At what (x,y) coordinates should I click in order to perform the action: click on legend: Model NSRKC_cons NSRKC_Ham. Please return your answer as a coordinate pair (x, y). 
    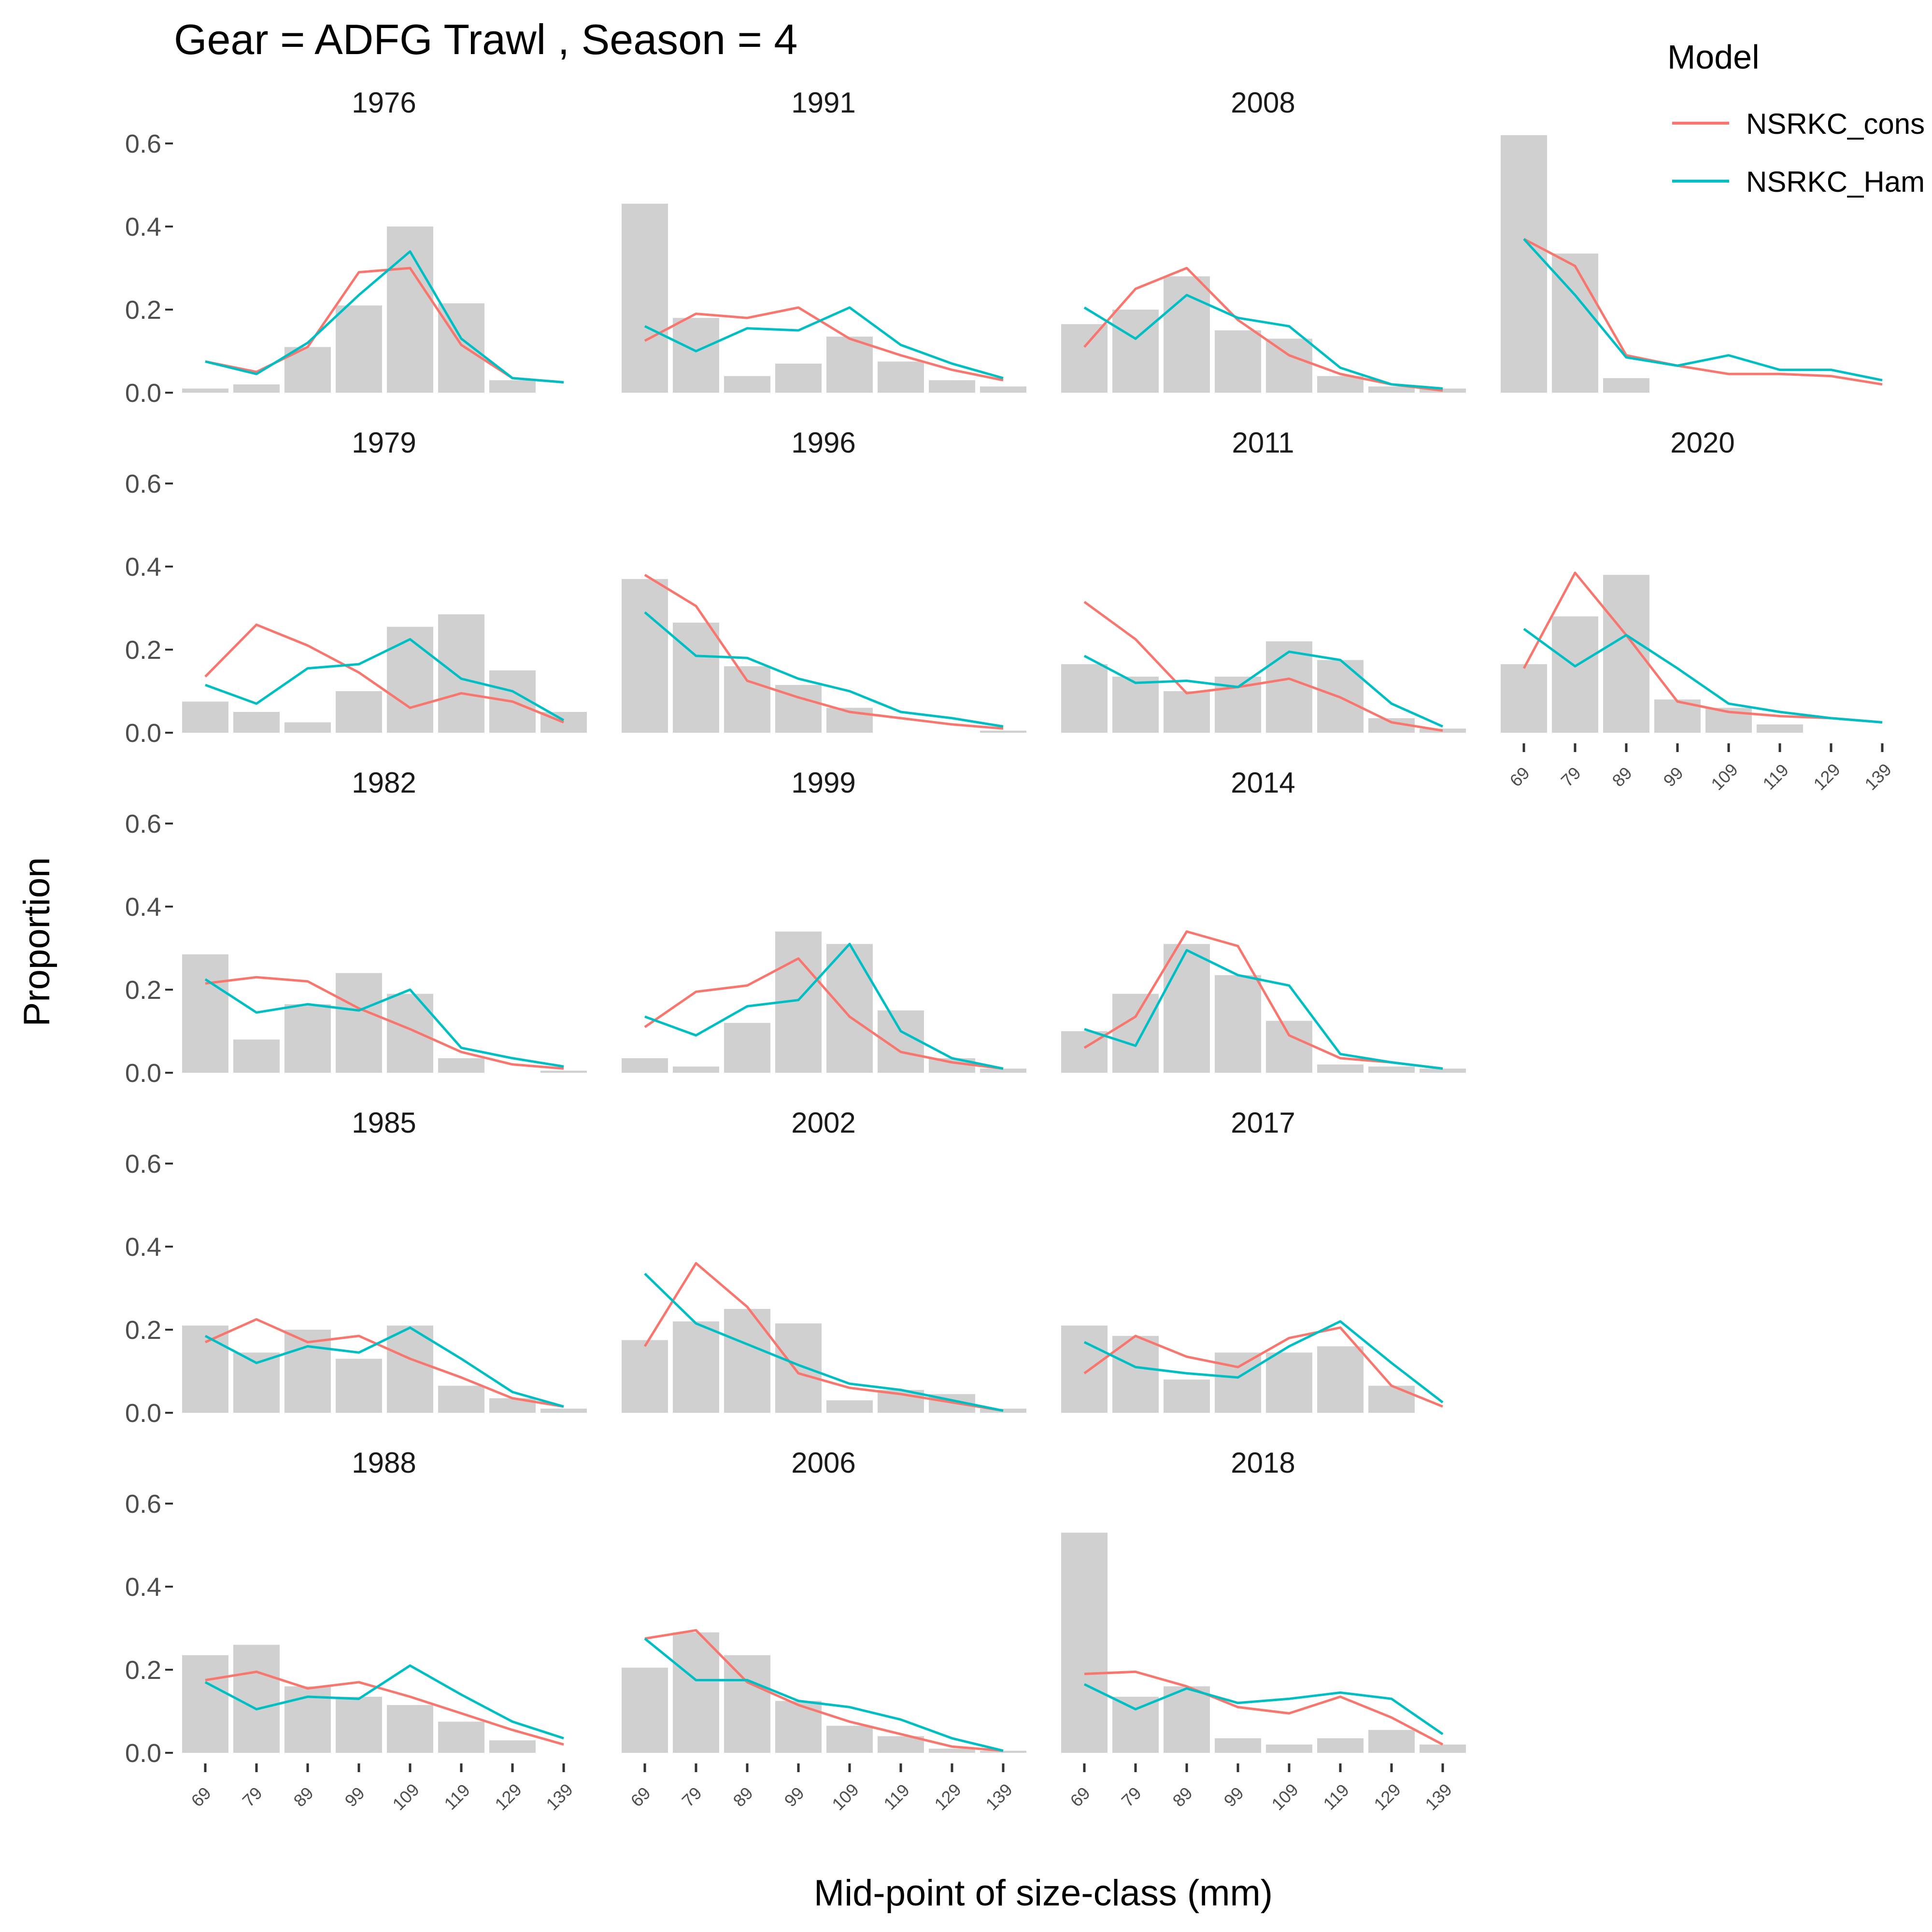
    Looking at the image, I should click on (1796, 118).